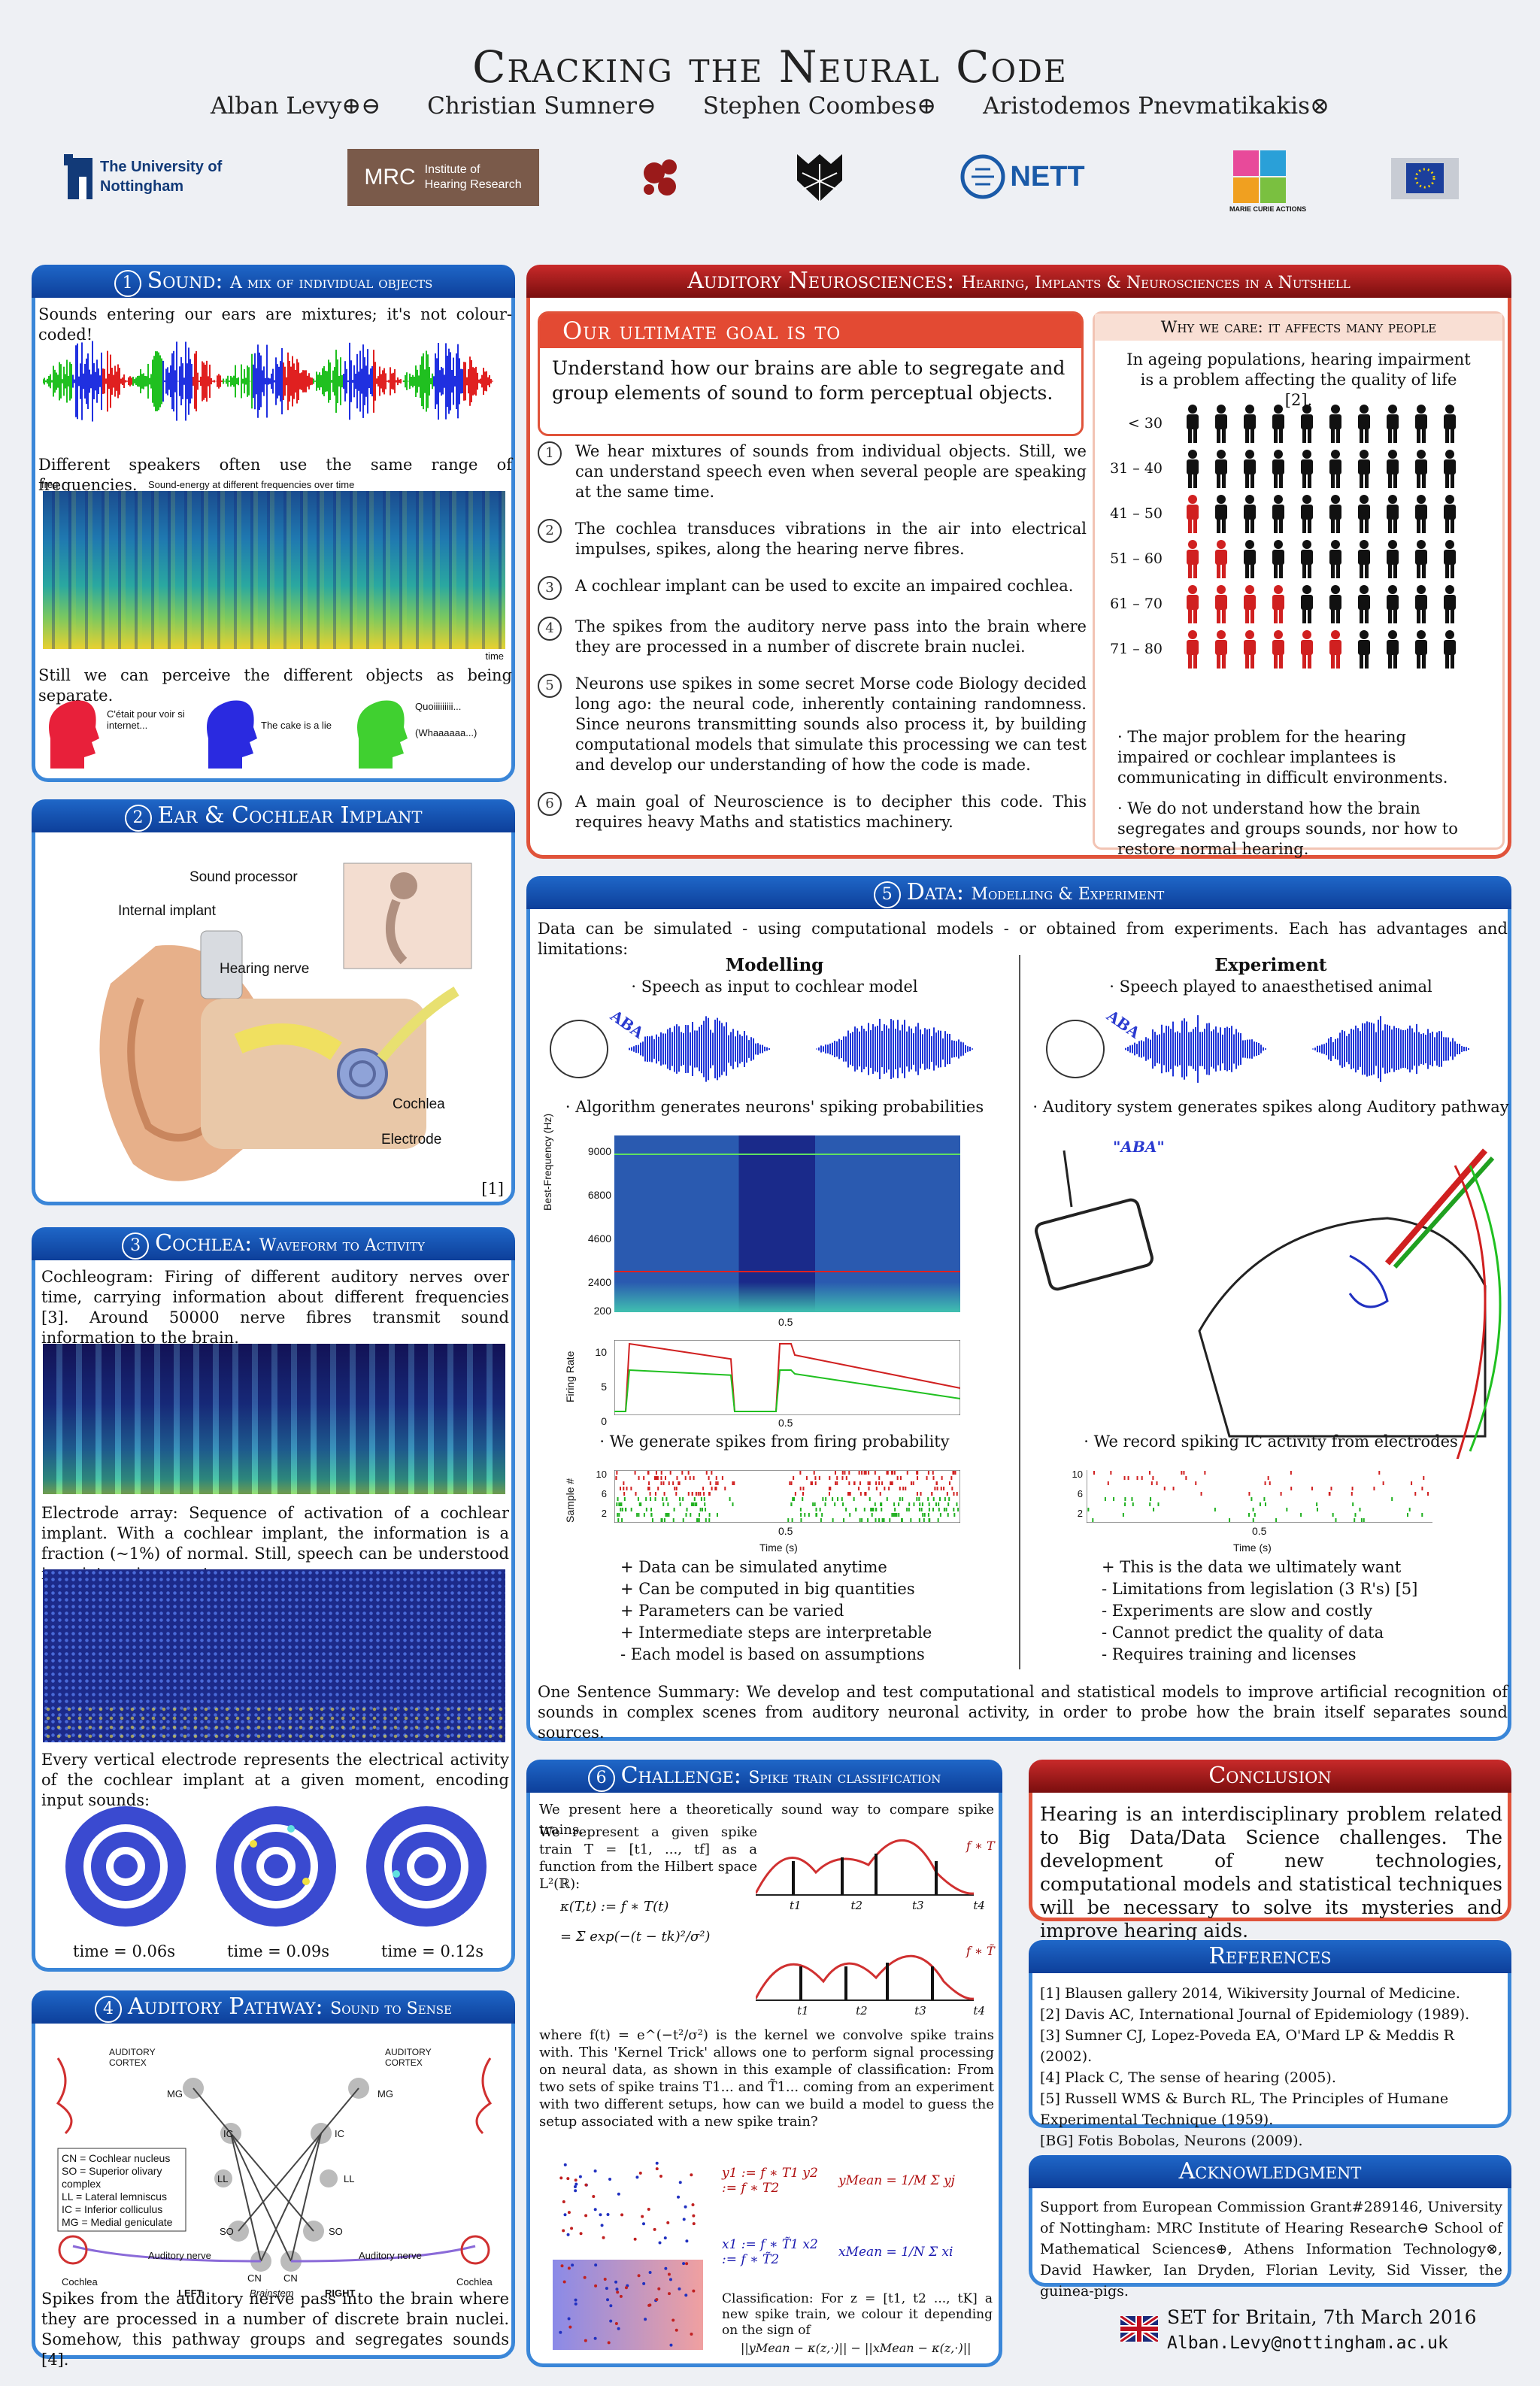 This screenshot has height=2386, width=1540. Describe the element at coordinates (382, 734) in the screenshot. I see `speaker-green-silhouette` at that location.